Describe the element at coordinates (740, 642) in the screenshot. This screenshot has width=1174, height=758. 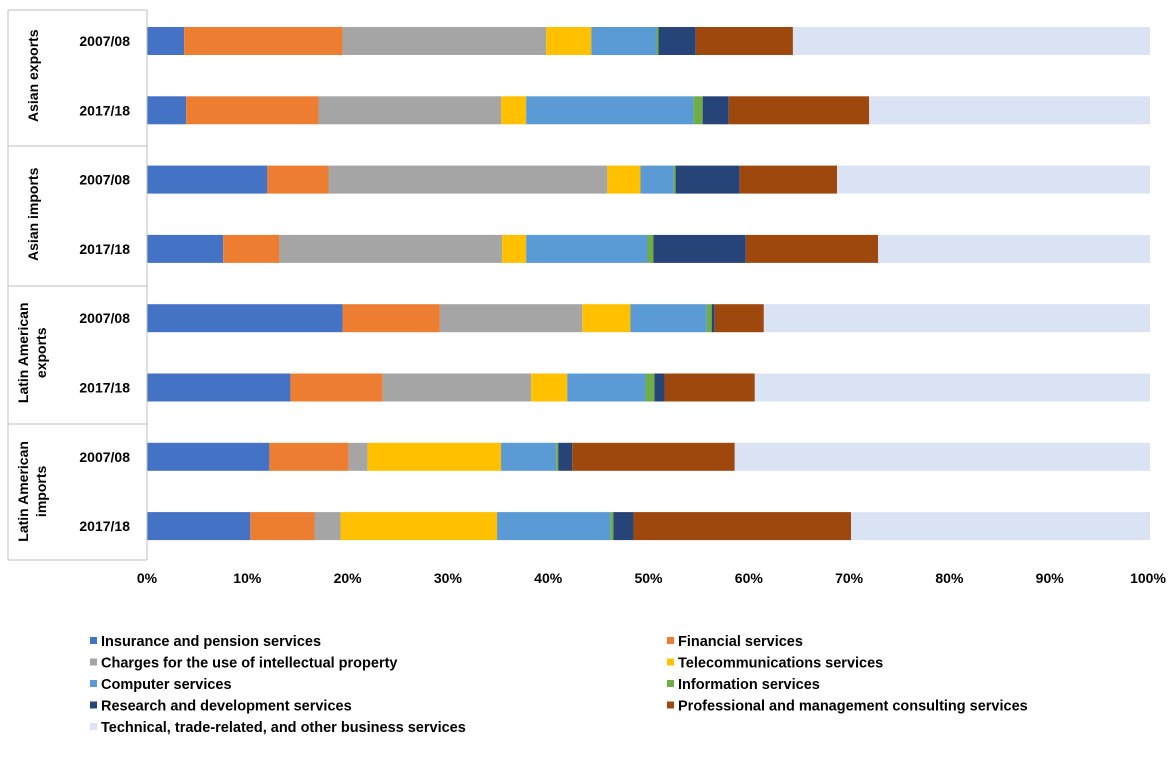
I see `legend-label: Financial services` at that location.